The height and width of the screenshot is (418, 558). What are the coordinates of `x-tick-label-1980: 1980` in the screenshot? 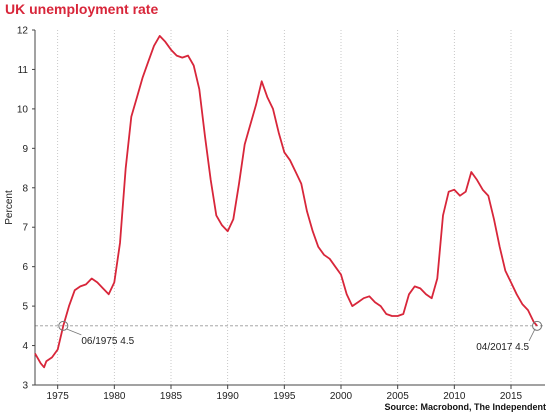 It's located at (114, 396).